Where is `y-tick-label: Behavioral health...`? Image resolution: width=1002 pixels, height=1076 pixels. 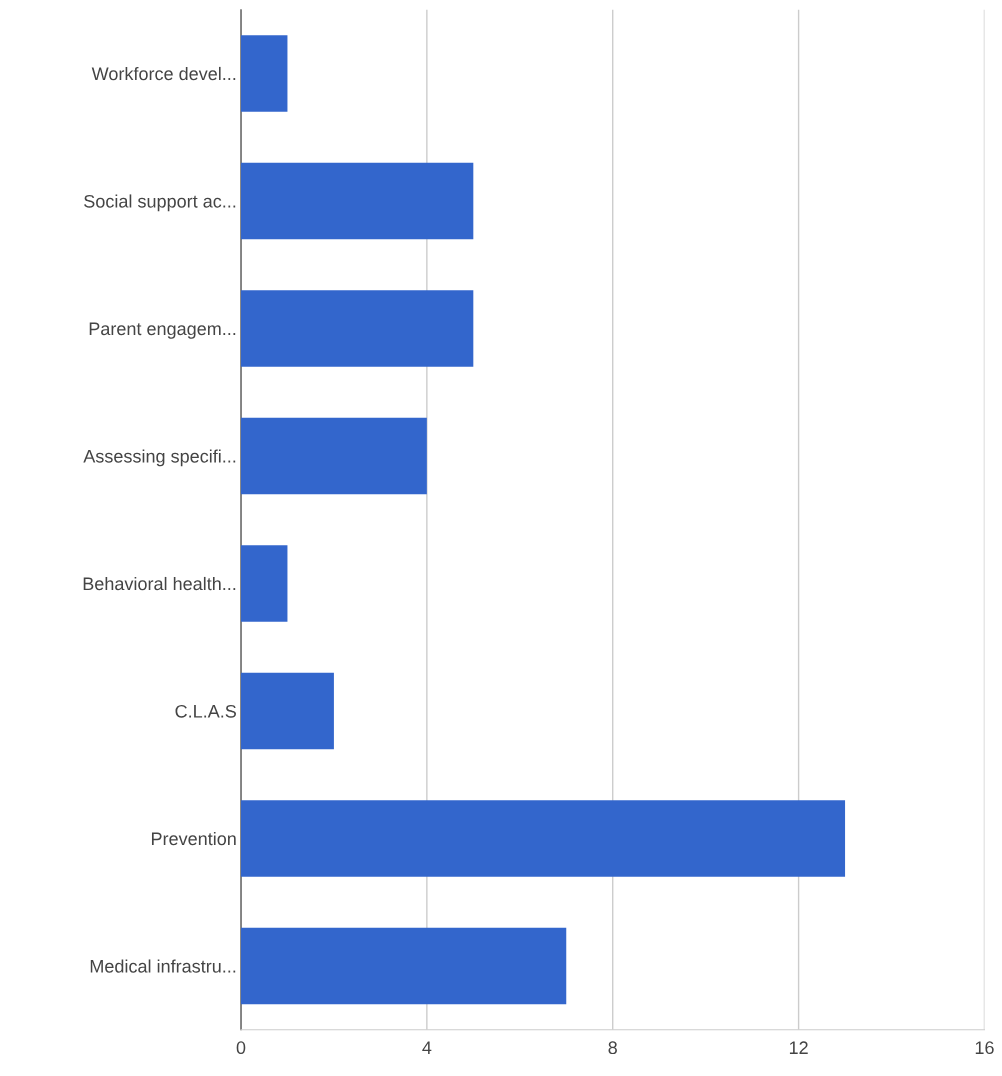
y-tick-label: Behavioral health... is located at coordinates (159, 583).